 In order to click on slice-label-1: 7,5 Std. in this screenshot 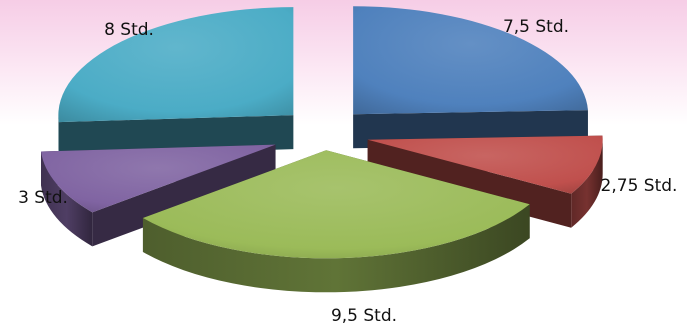, I will do `click(536, 27)`.